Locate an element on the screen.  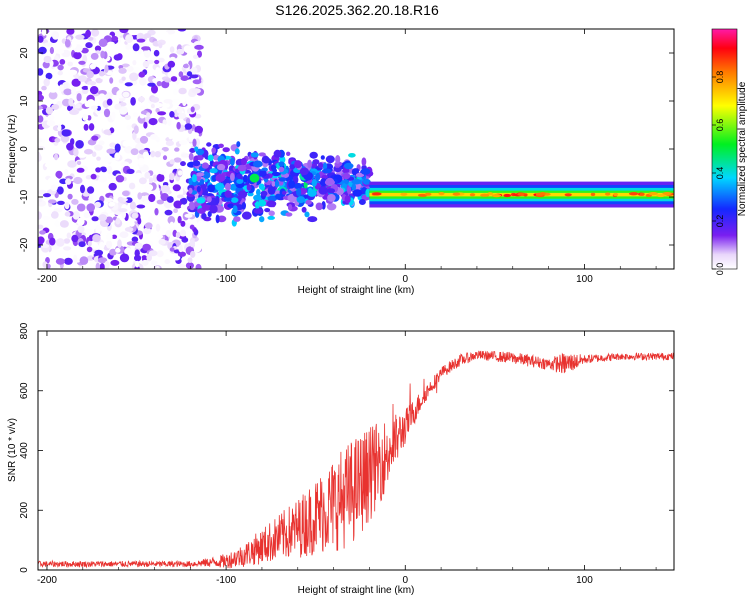
y-tick-label: 20 is located at coordinates (24, 53).